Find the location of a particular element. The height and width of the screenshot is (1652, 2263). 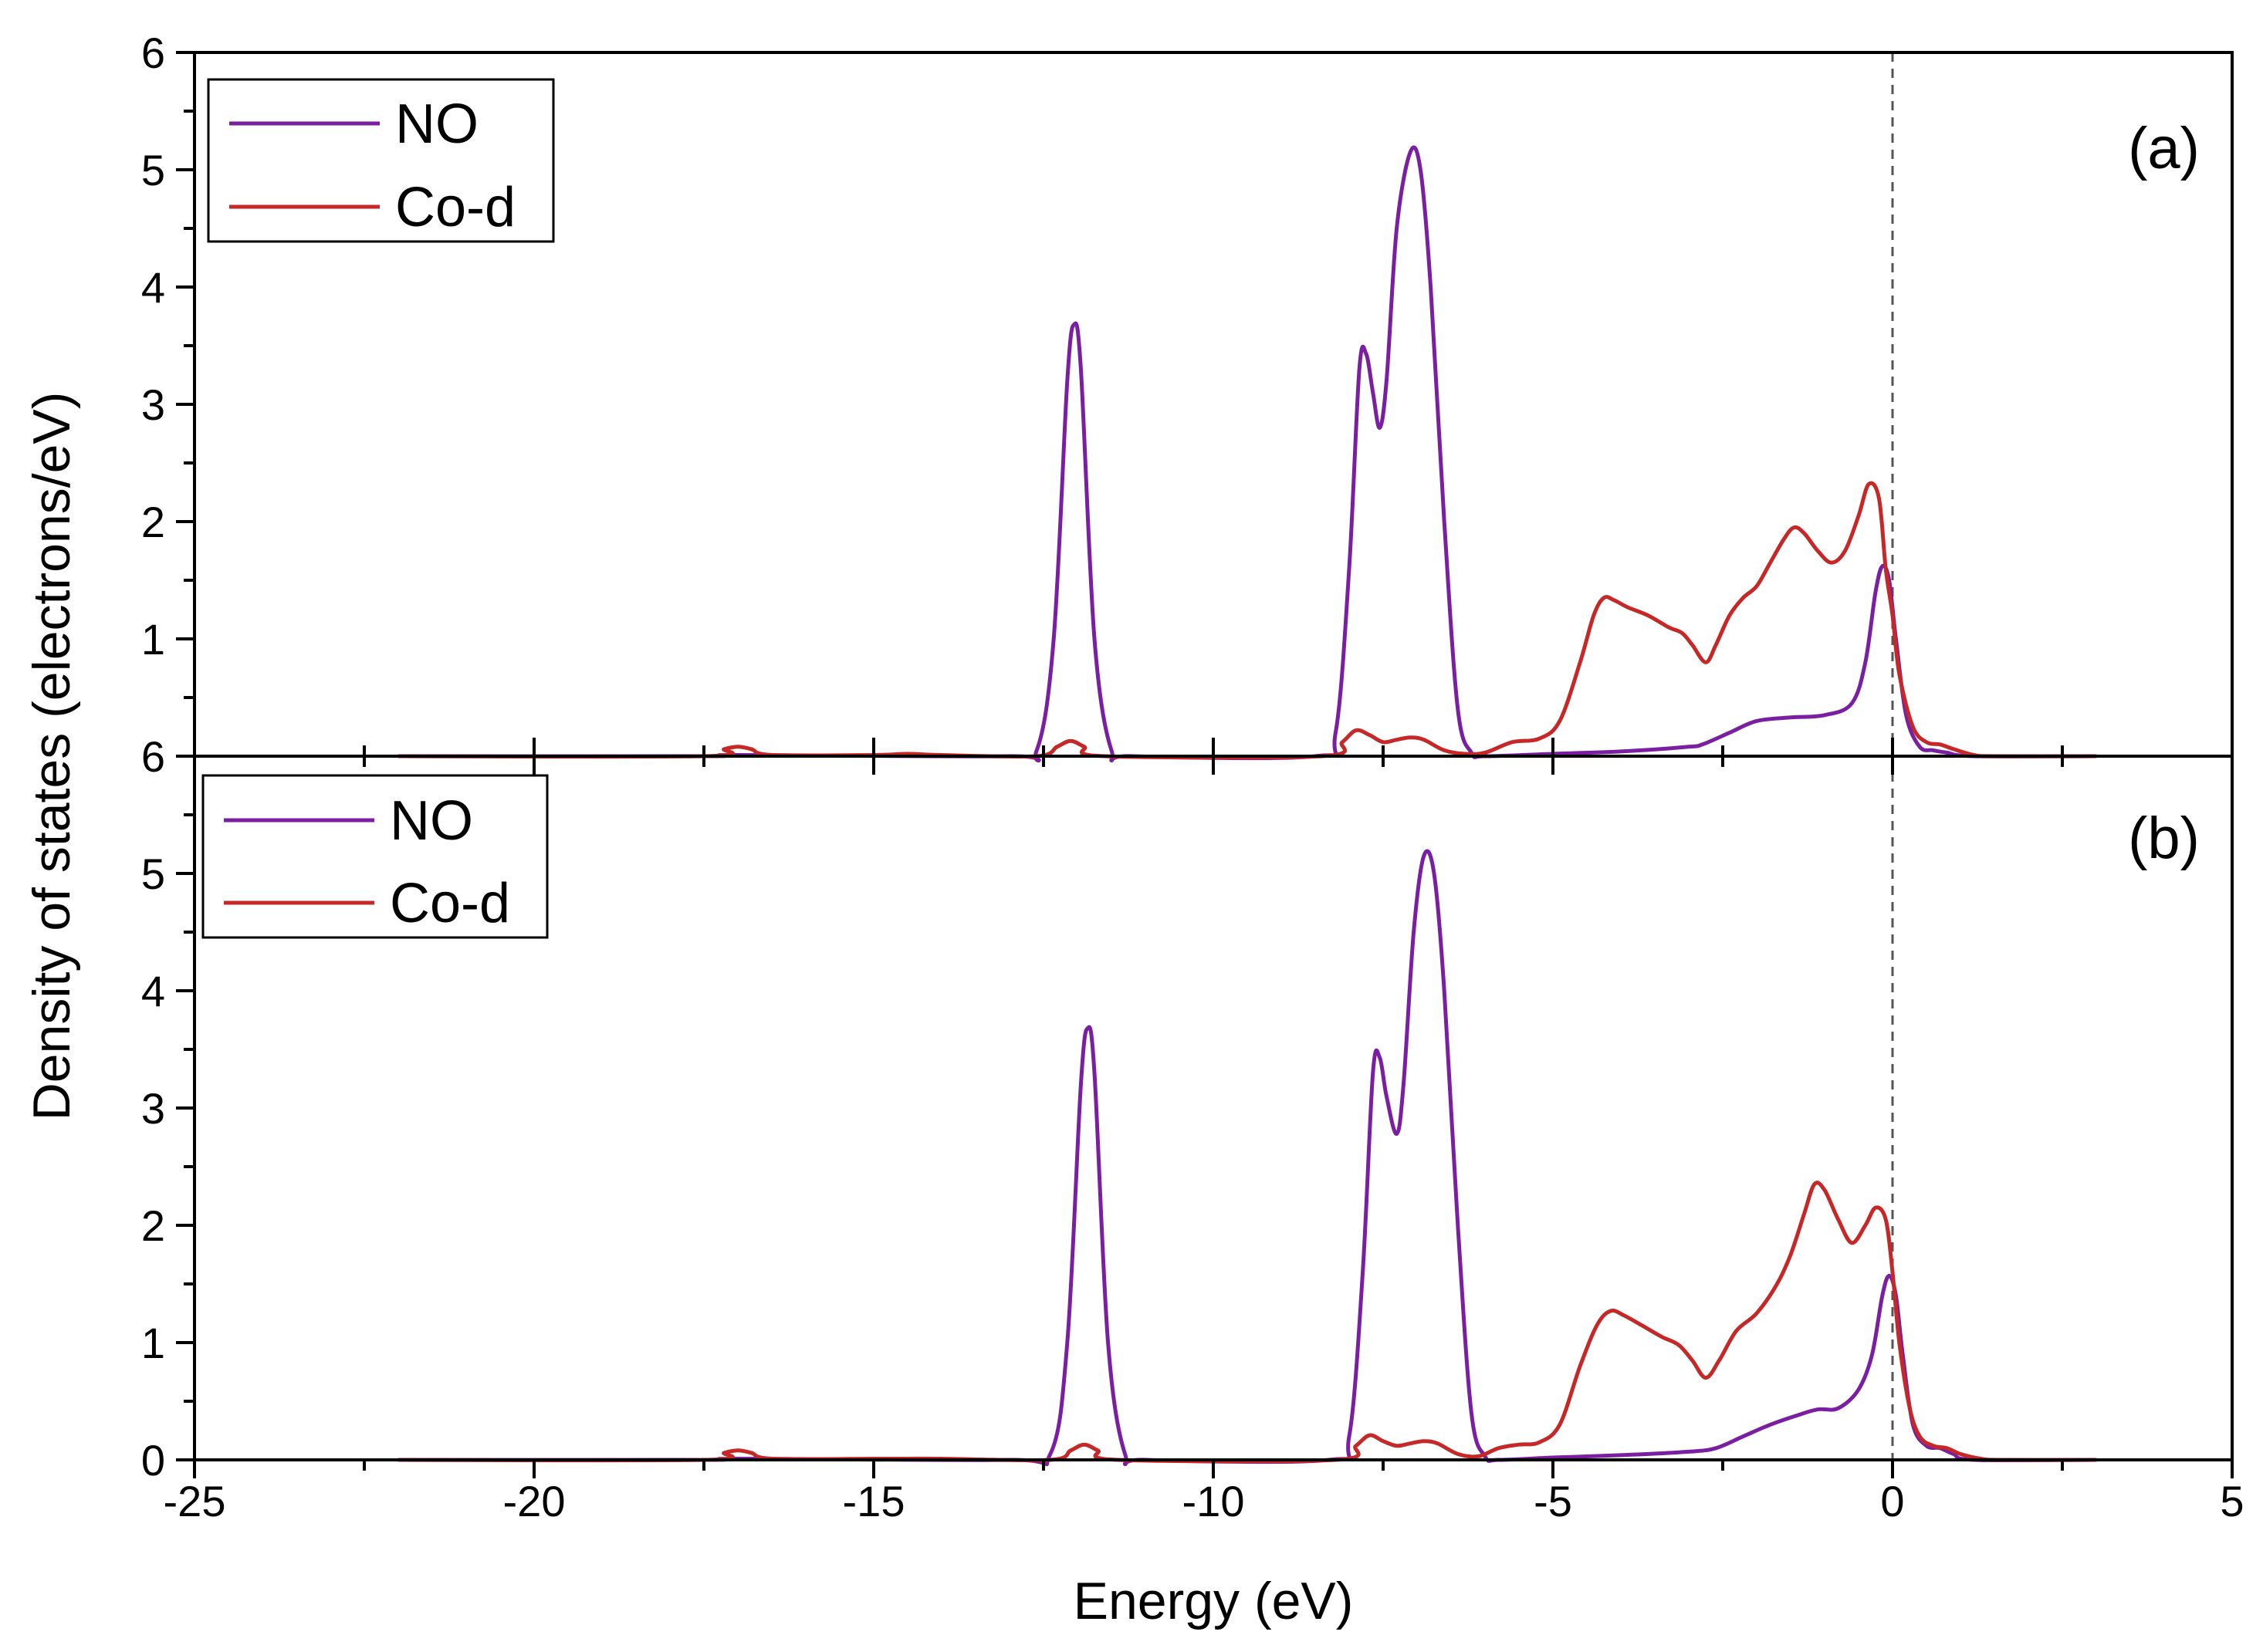

panel-b-y-axis: 0 1 2 3 4 5 is located at coordinates (168, 1120).